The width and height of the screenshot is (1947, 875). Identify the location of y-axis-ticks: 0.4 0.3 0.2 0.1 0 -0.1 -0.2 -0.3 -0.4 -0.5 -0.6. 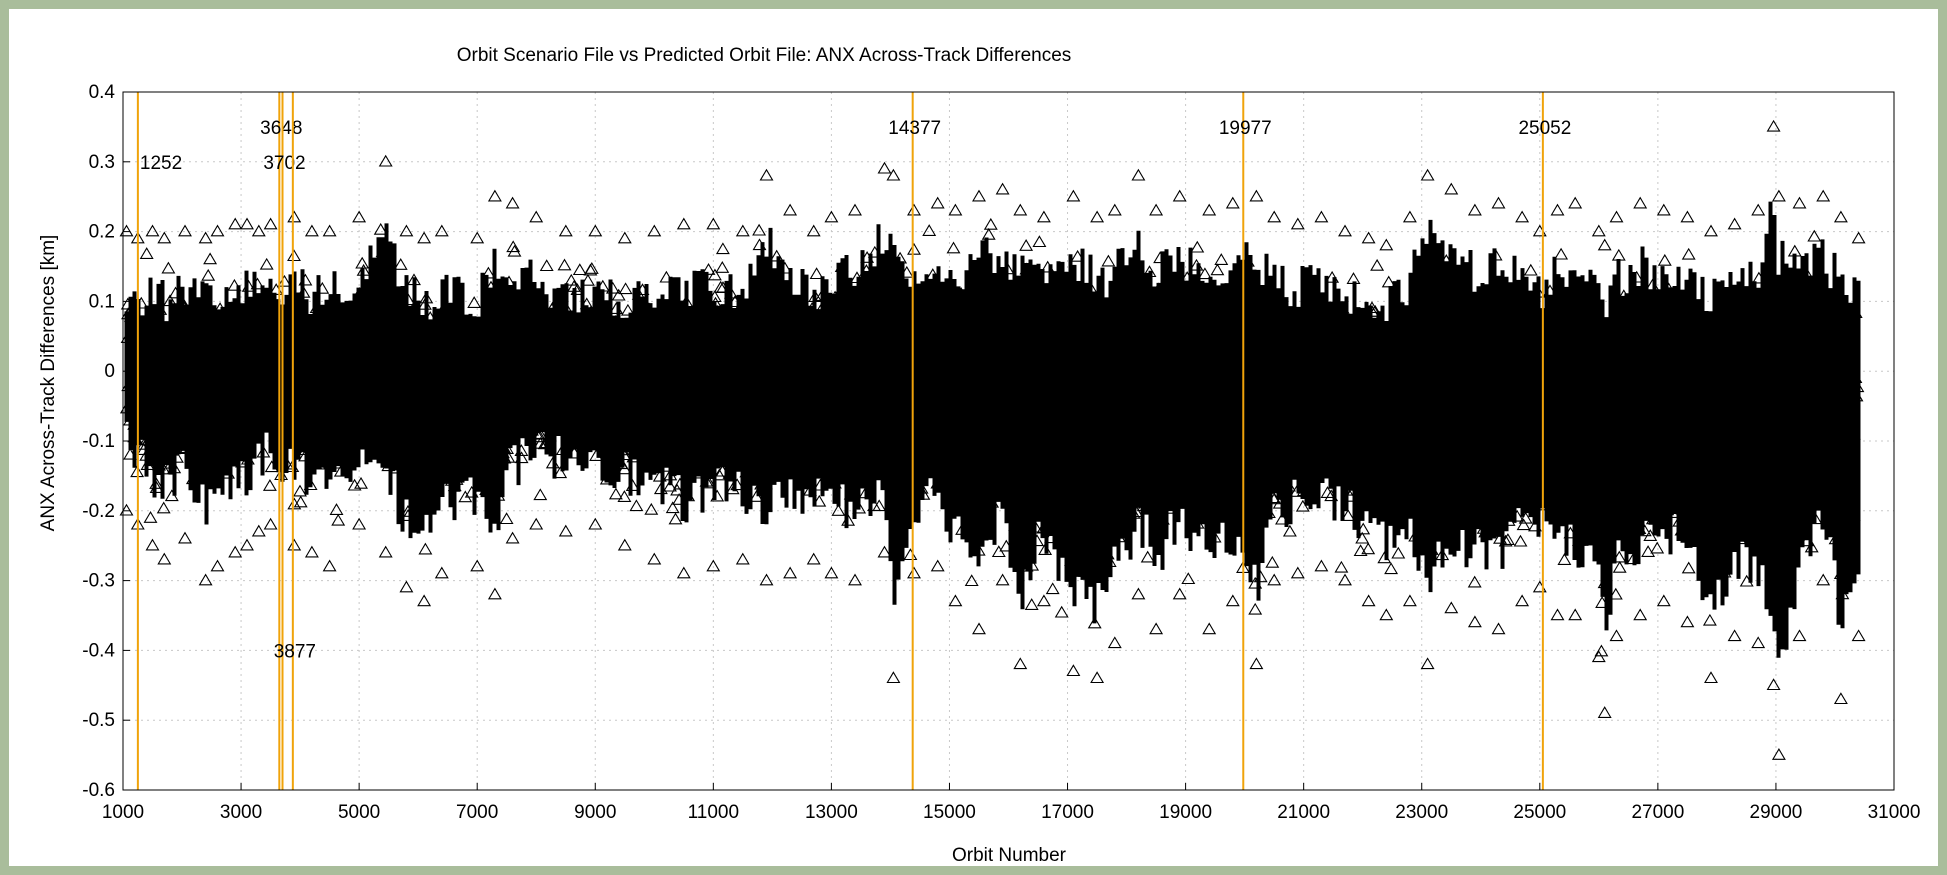
(106, 441).